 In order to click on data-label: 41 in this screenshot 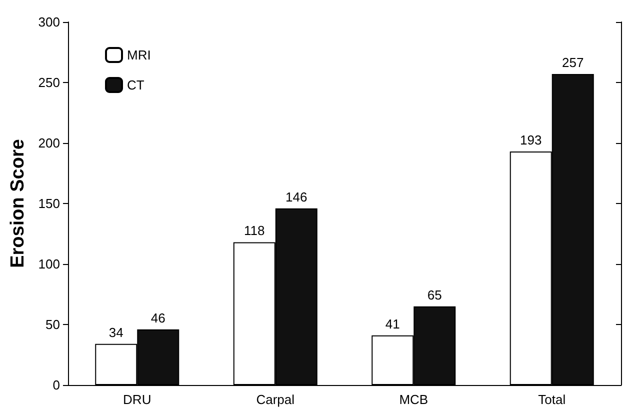, I will do `click(392, 324)`.